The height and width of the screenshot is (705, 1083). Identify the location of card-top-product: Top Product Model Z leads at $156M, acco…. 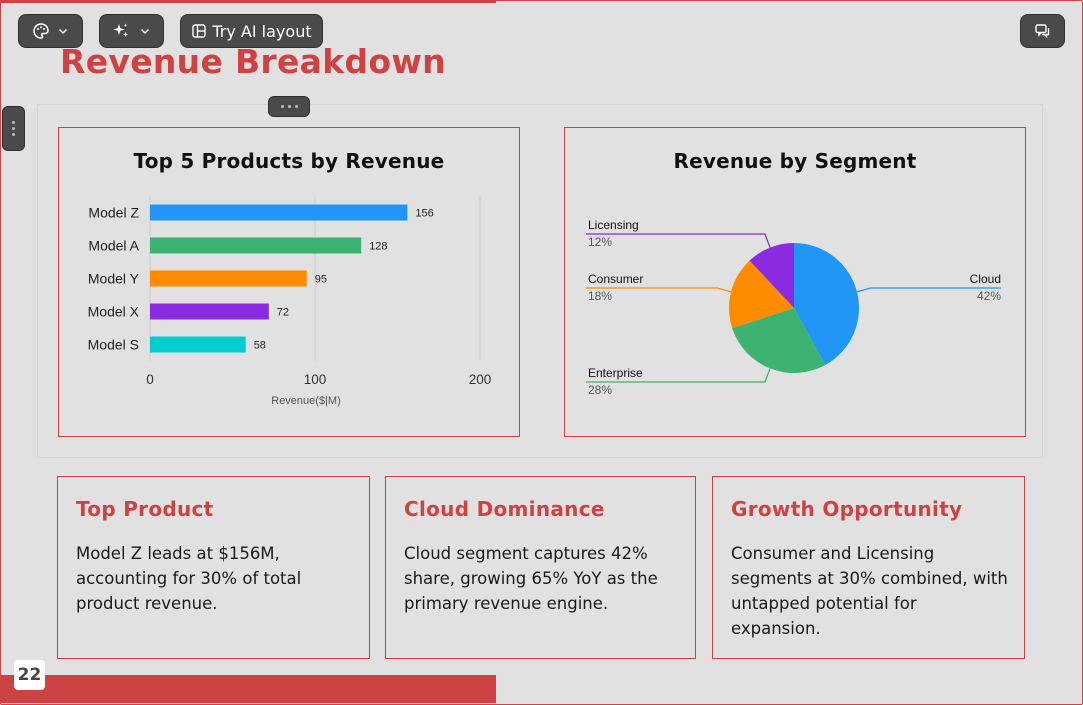
(213, 567).